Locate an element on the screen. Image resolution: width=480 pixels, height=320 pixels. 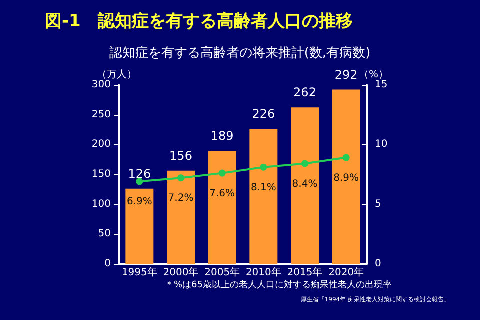
data-label: 126 is located at coordinates (140, 173).